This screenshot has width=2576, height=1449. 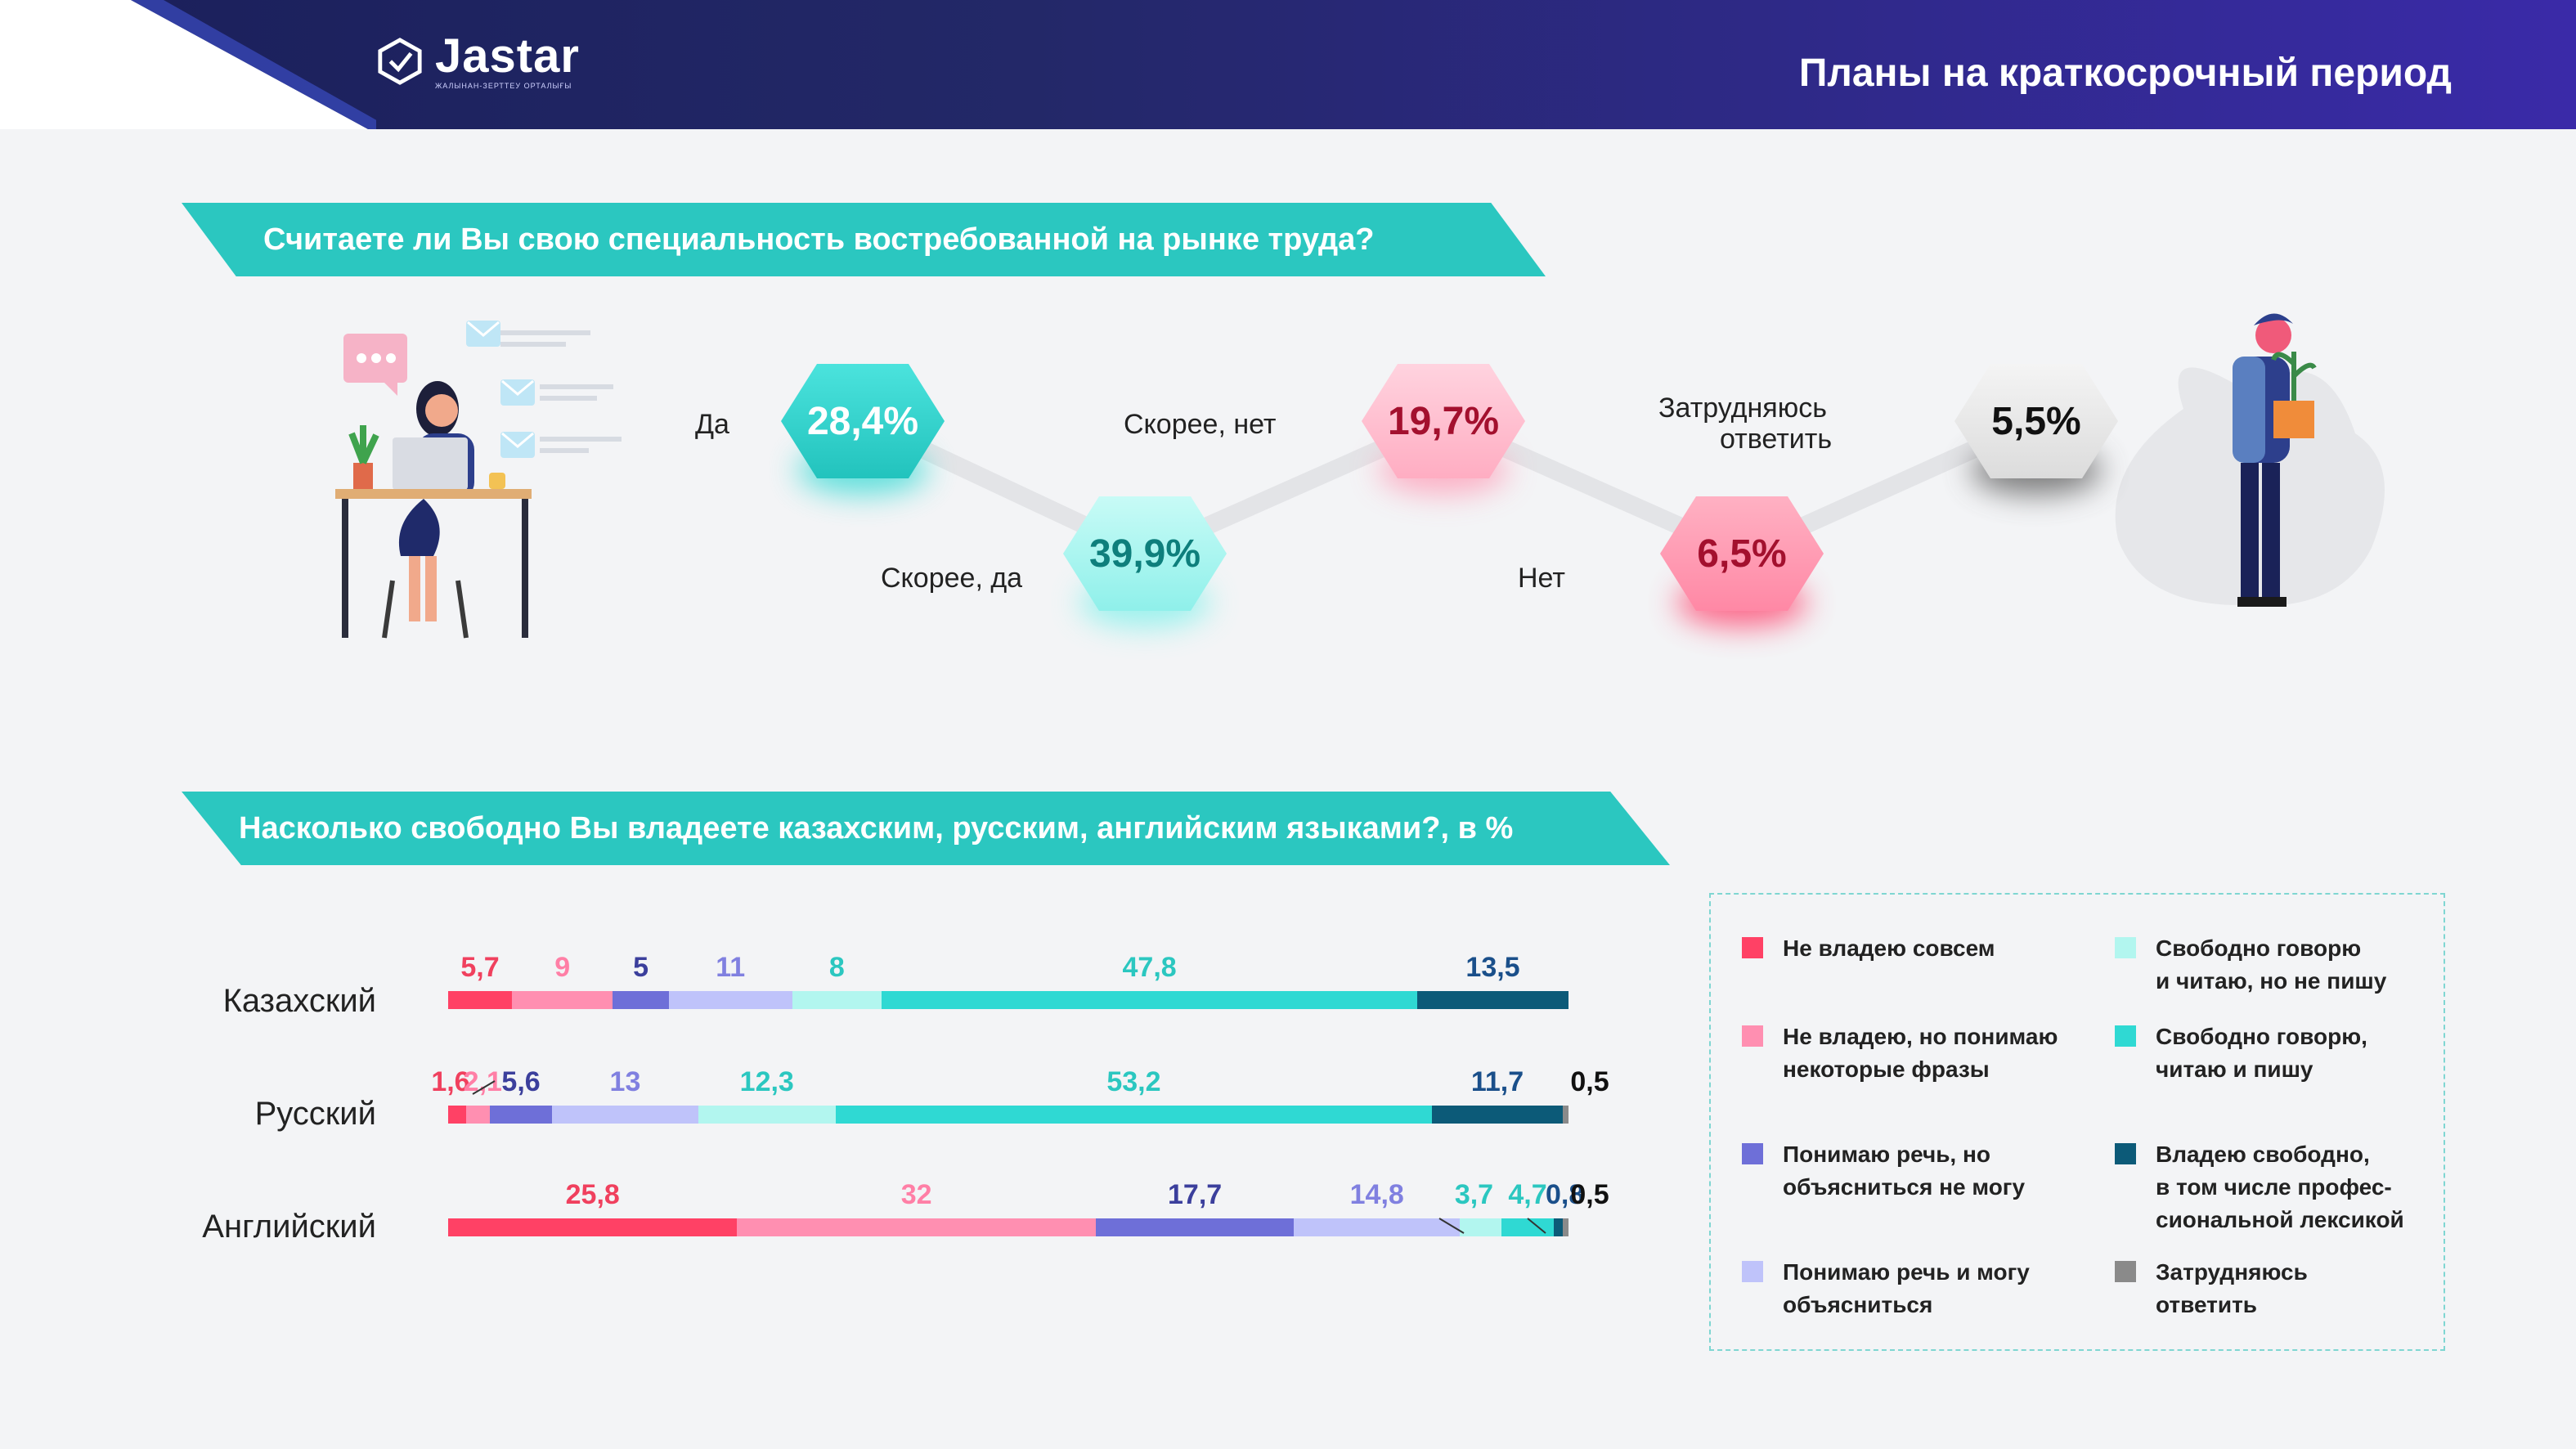 I want to click on legend-item-1: Не владею, но понимаю некоторые фразы, so click(x=1900, y=1053).